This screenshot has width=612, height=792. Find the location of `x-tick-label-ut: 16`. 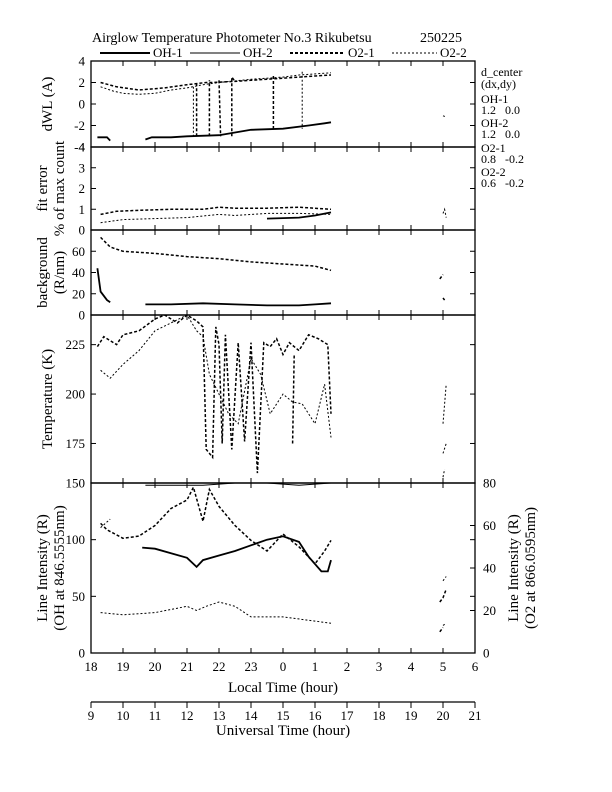

x-tick-label-ut: 16 is located at coordinates (316, 715).